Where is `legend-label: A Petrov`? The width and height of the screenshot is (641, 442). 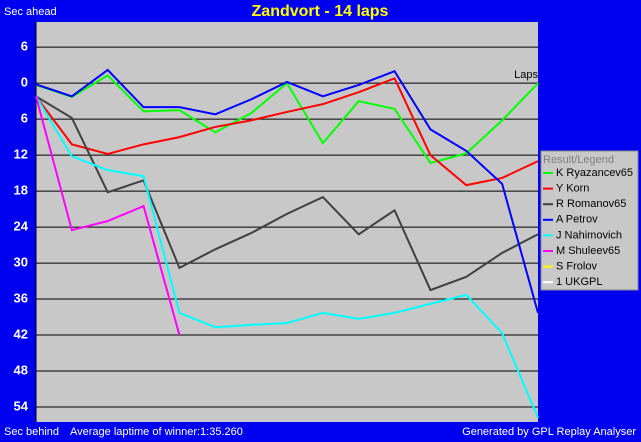
legend-label: A Petrov is located at coordinates (577, 220).